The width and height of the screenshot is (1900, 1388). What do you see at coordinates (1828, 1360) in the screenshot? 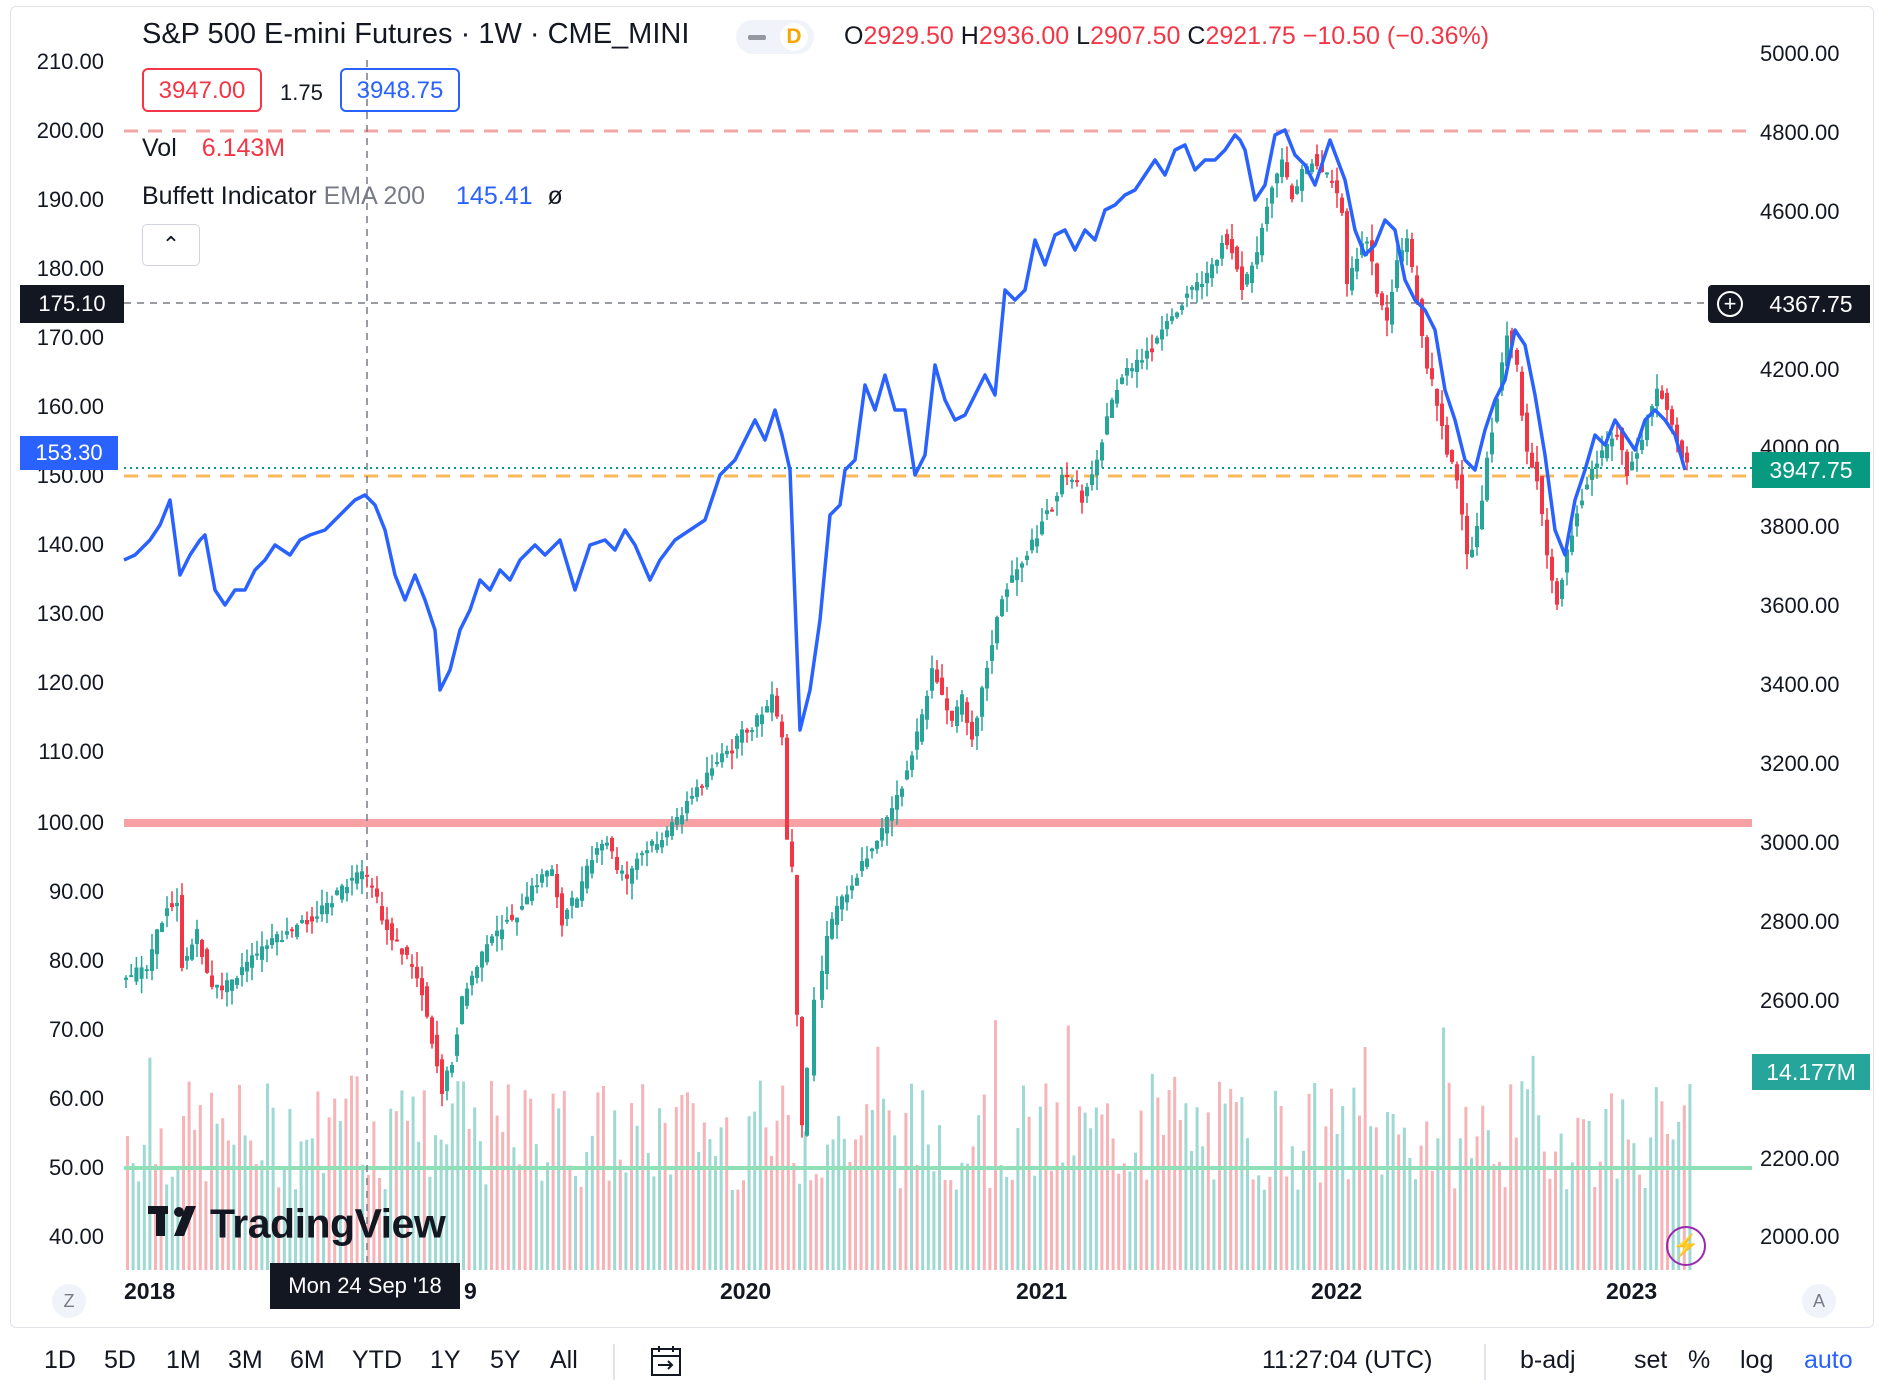
I see `option-auto: auto` at bounding box center [1828, 1360].